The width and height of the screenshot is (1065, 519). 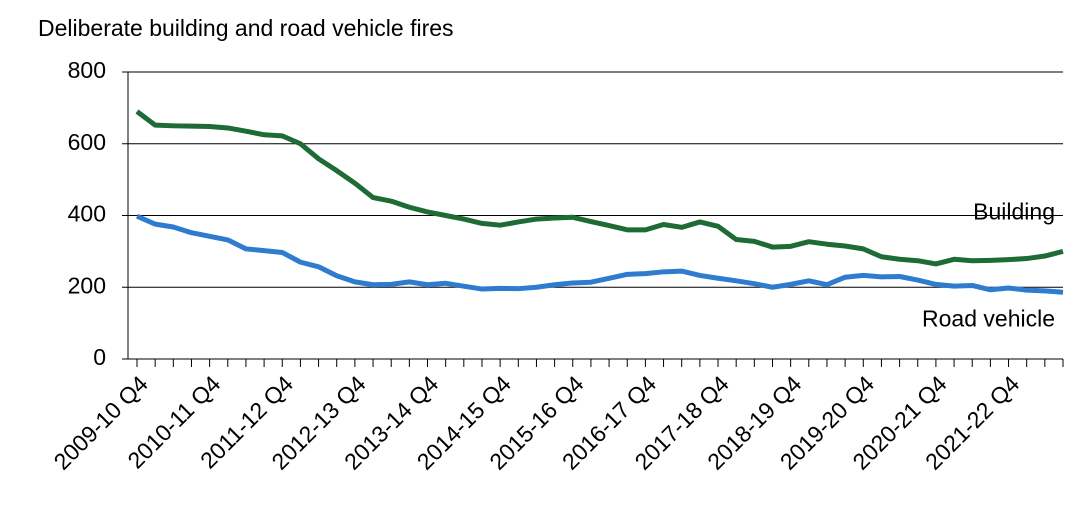 I want to click on y-tick-label: 400, so click(x=87, y=214).